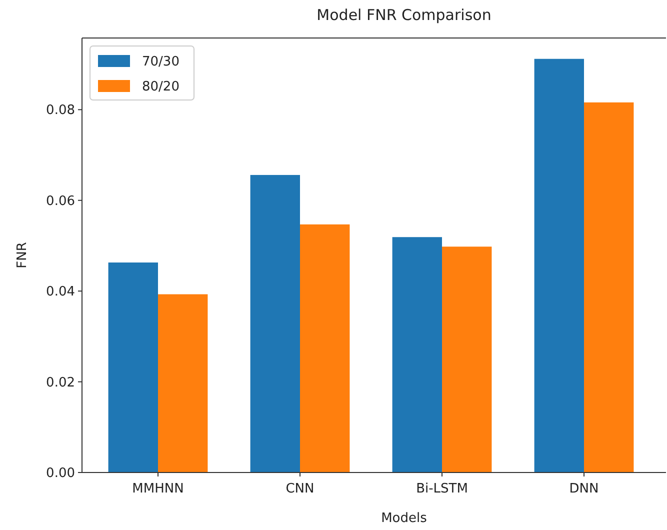 The width and height of the screenshot is (667, 530). Describe the element at coordinates (158, 489) in the screenshot. I see `x-tick-label: MMHNN` at that location.